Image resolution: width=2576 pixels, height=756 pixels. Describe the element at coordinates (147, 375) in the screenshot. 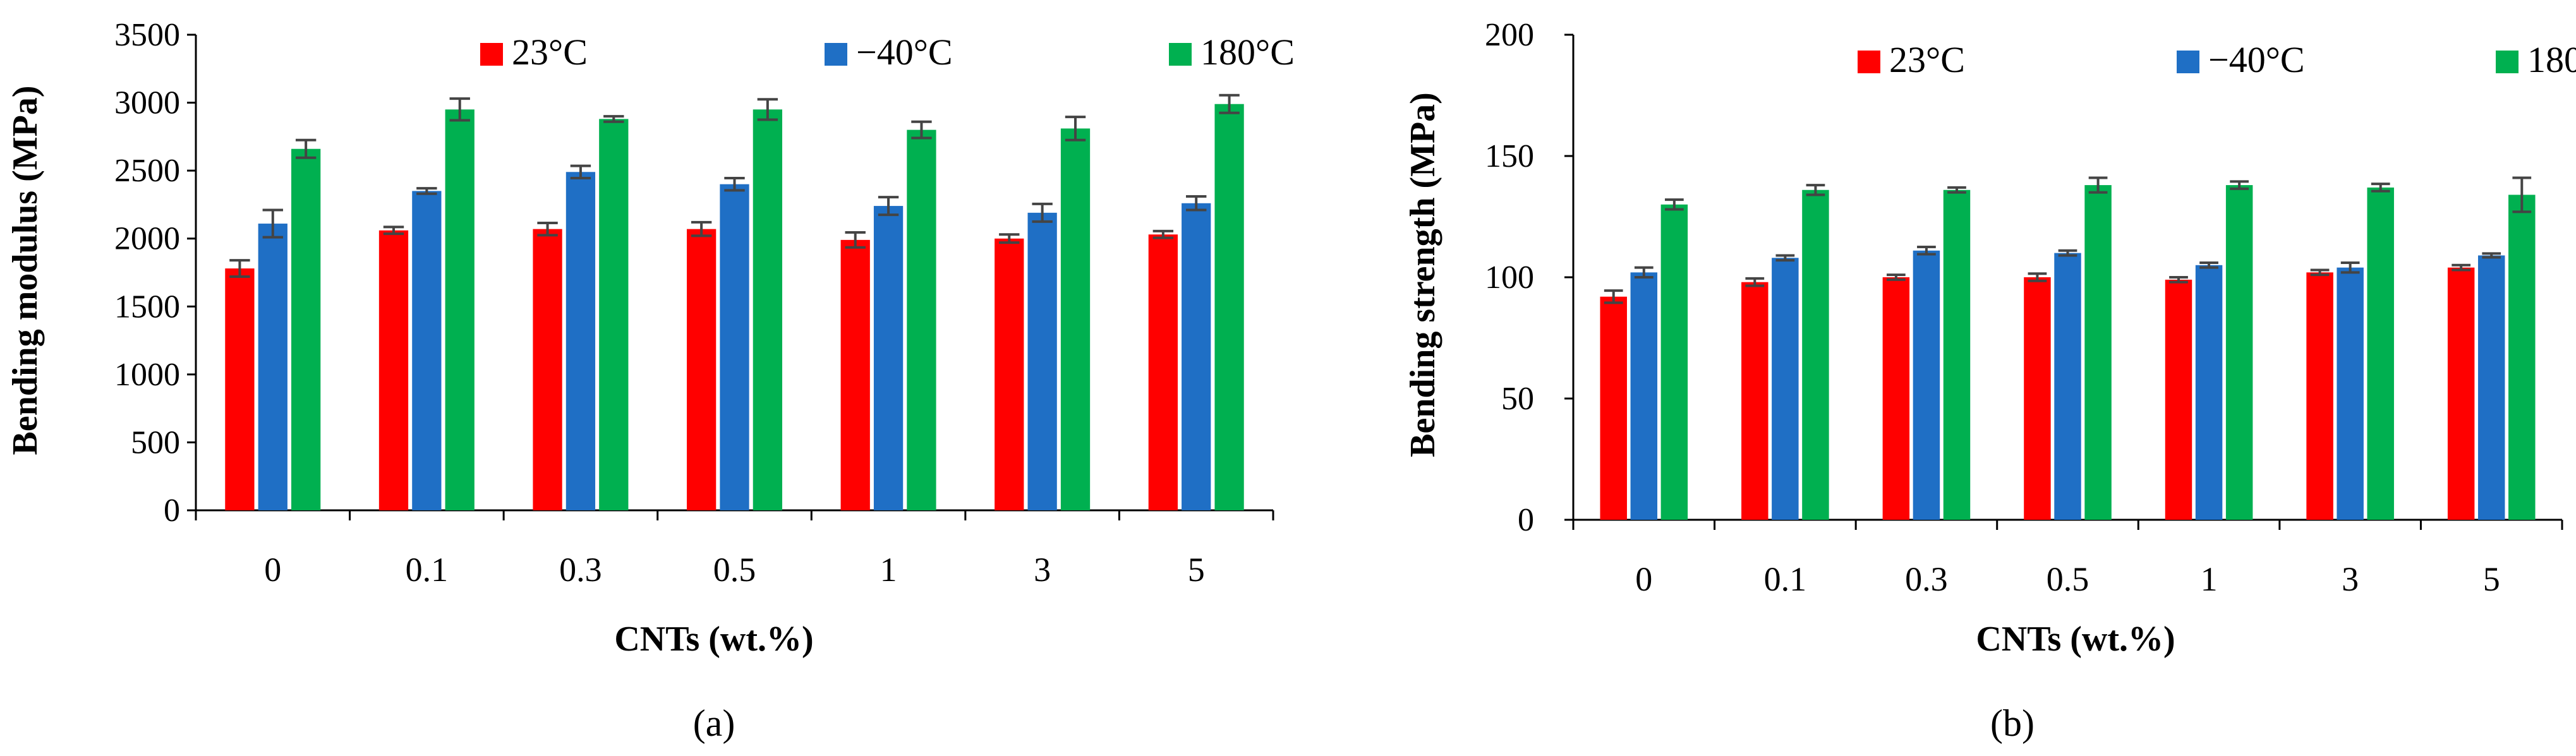

I see `chart-a-ytick-label: 1000` at that location.